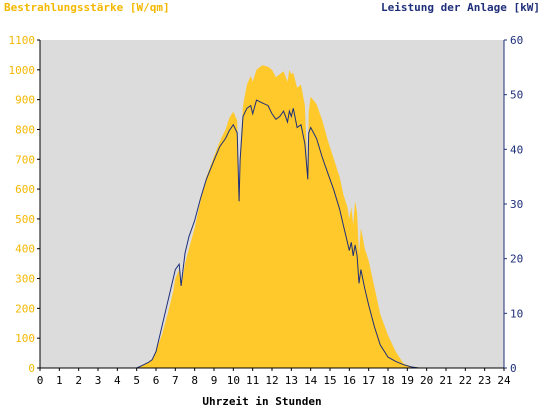 The height and width of the screenshot is (408, 544). I want to click on x-tick-label: 5, so click(136, 380).